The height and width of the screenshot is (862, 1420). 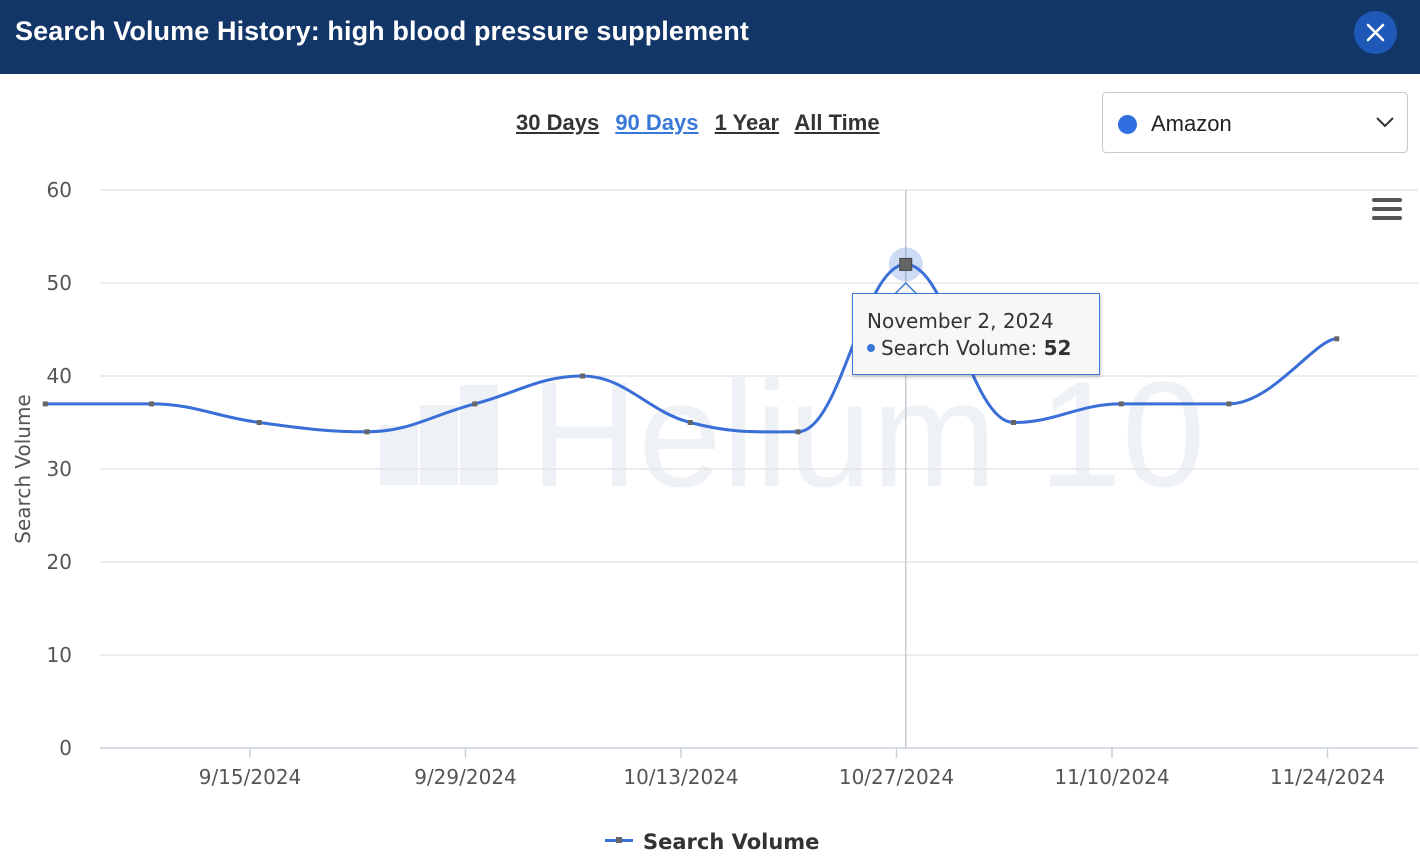 I want to click on range-1-year: 1 Year, so click(x=747, y=122).